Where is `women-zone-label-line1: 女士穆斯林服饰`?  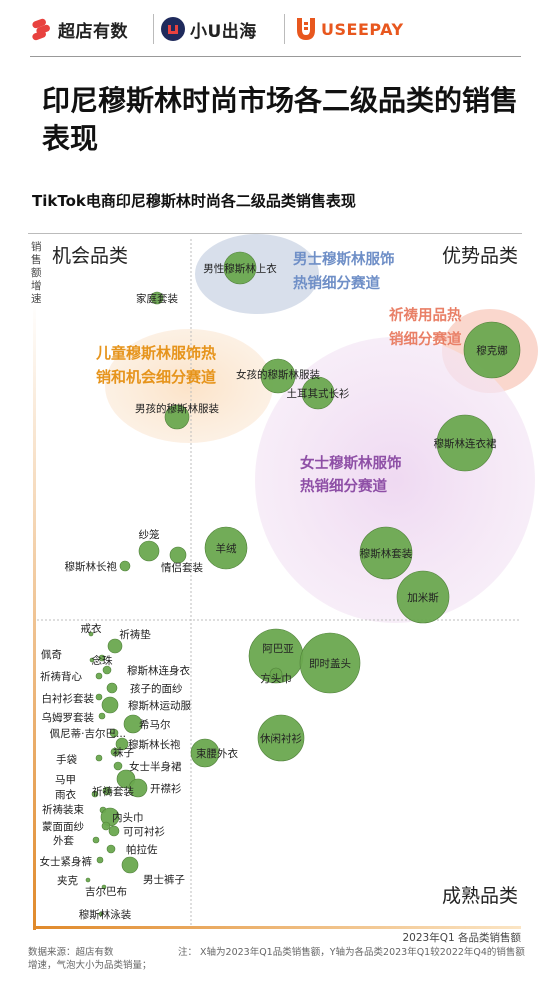
women-zone-label-line1: 女士穆斯林服饰 is located at coordinates (351, 463).